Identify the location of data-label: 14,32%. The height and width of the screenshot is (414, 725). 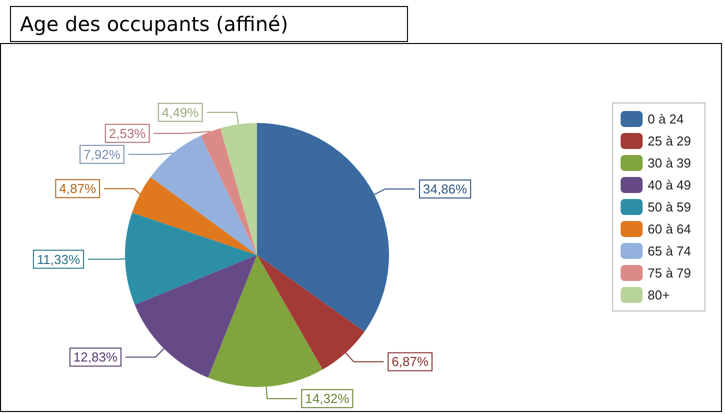
(327, 398).